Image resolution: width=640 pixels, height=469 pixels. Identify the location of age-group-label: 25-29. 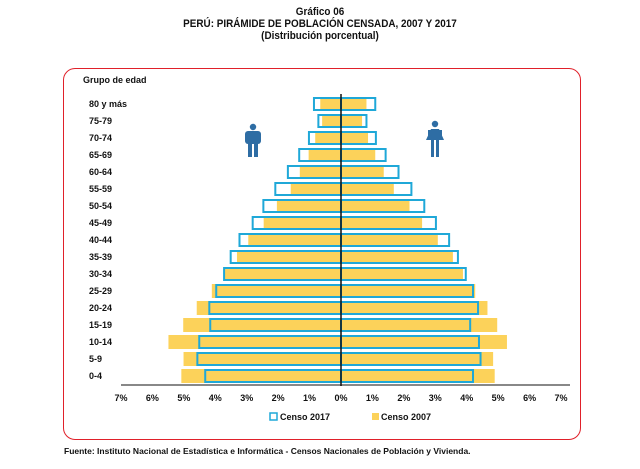
(100, 291).